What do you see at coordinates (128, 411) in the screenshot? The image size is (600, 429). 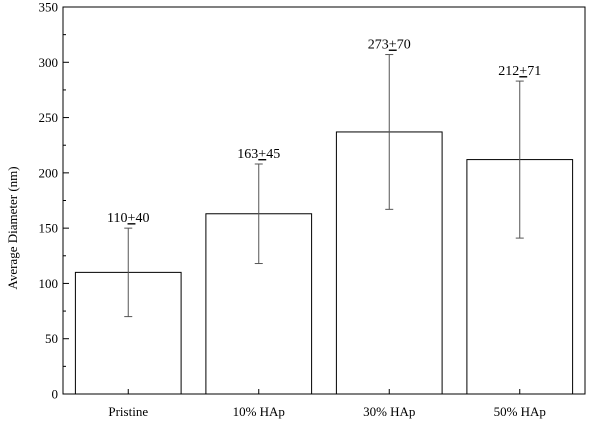 I see `x-tick-label: Pristine` at bounding box center [128, 411].